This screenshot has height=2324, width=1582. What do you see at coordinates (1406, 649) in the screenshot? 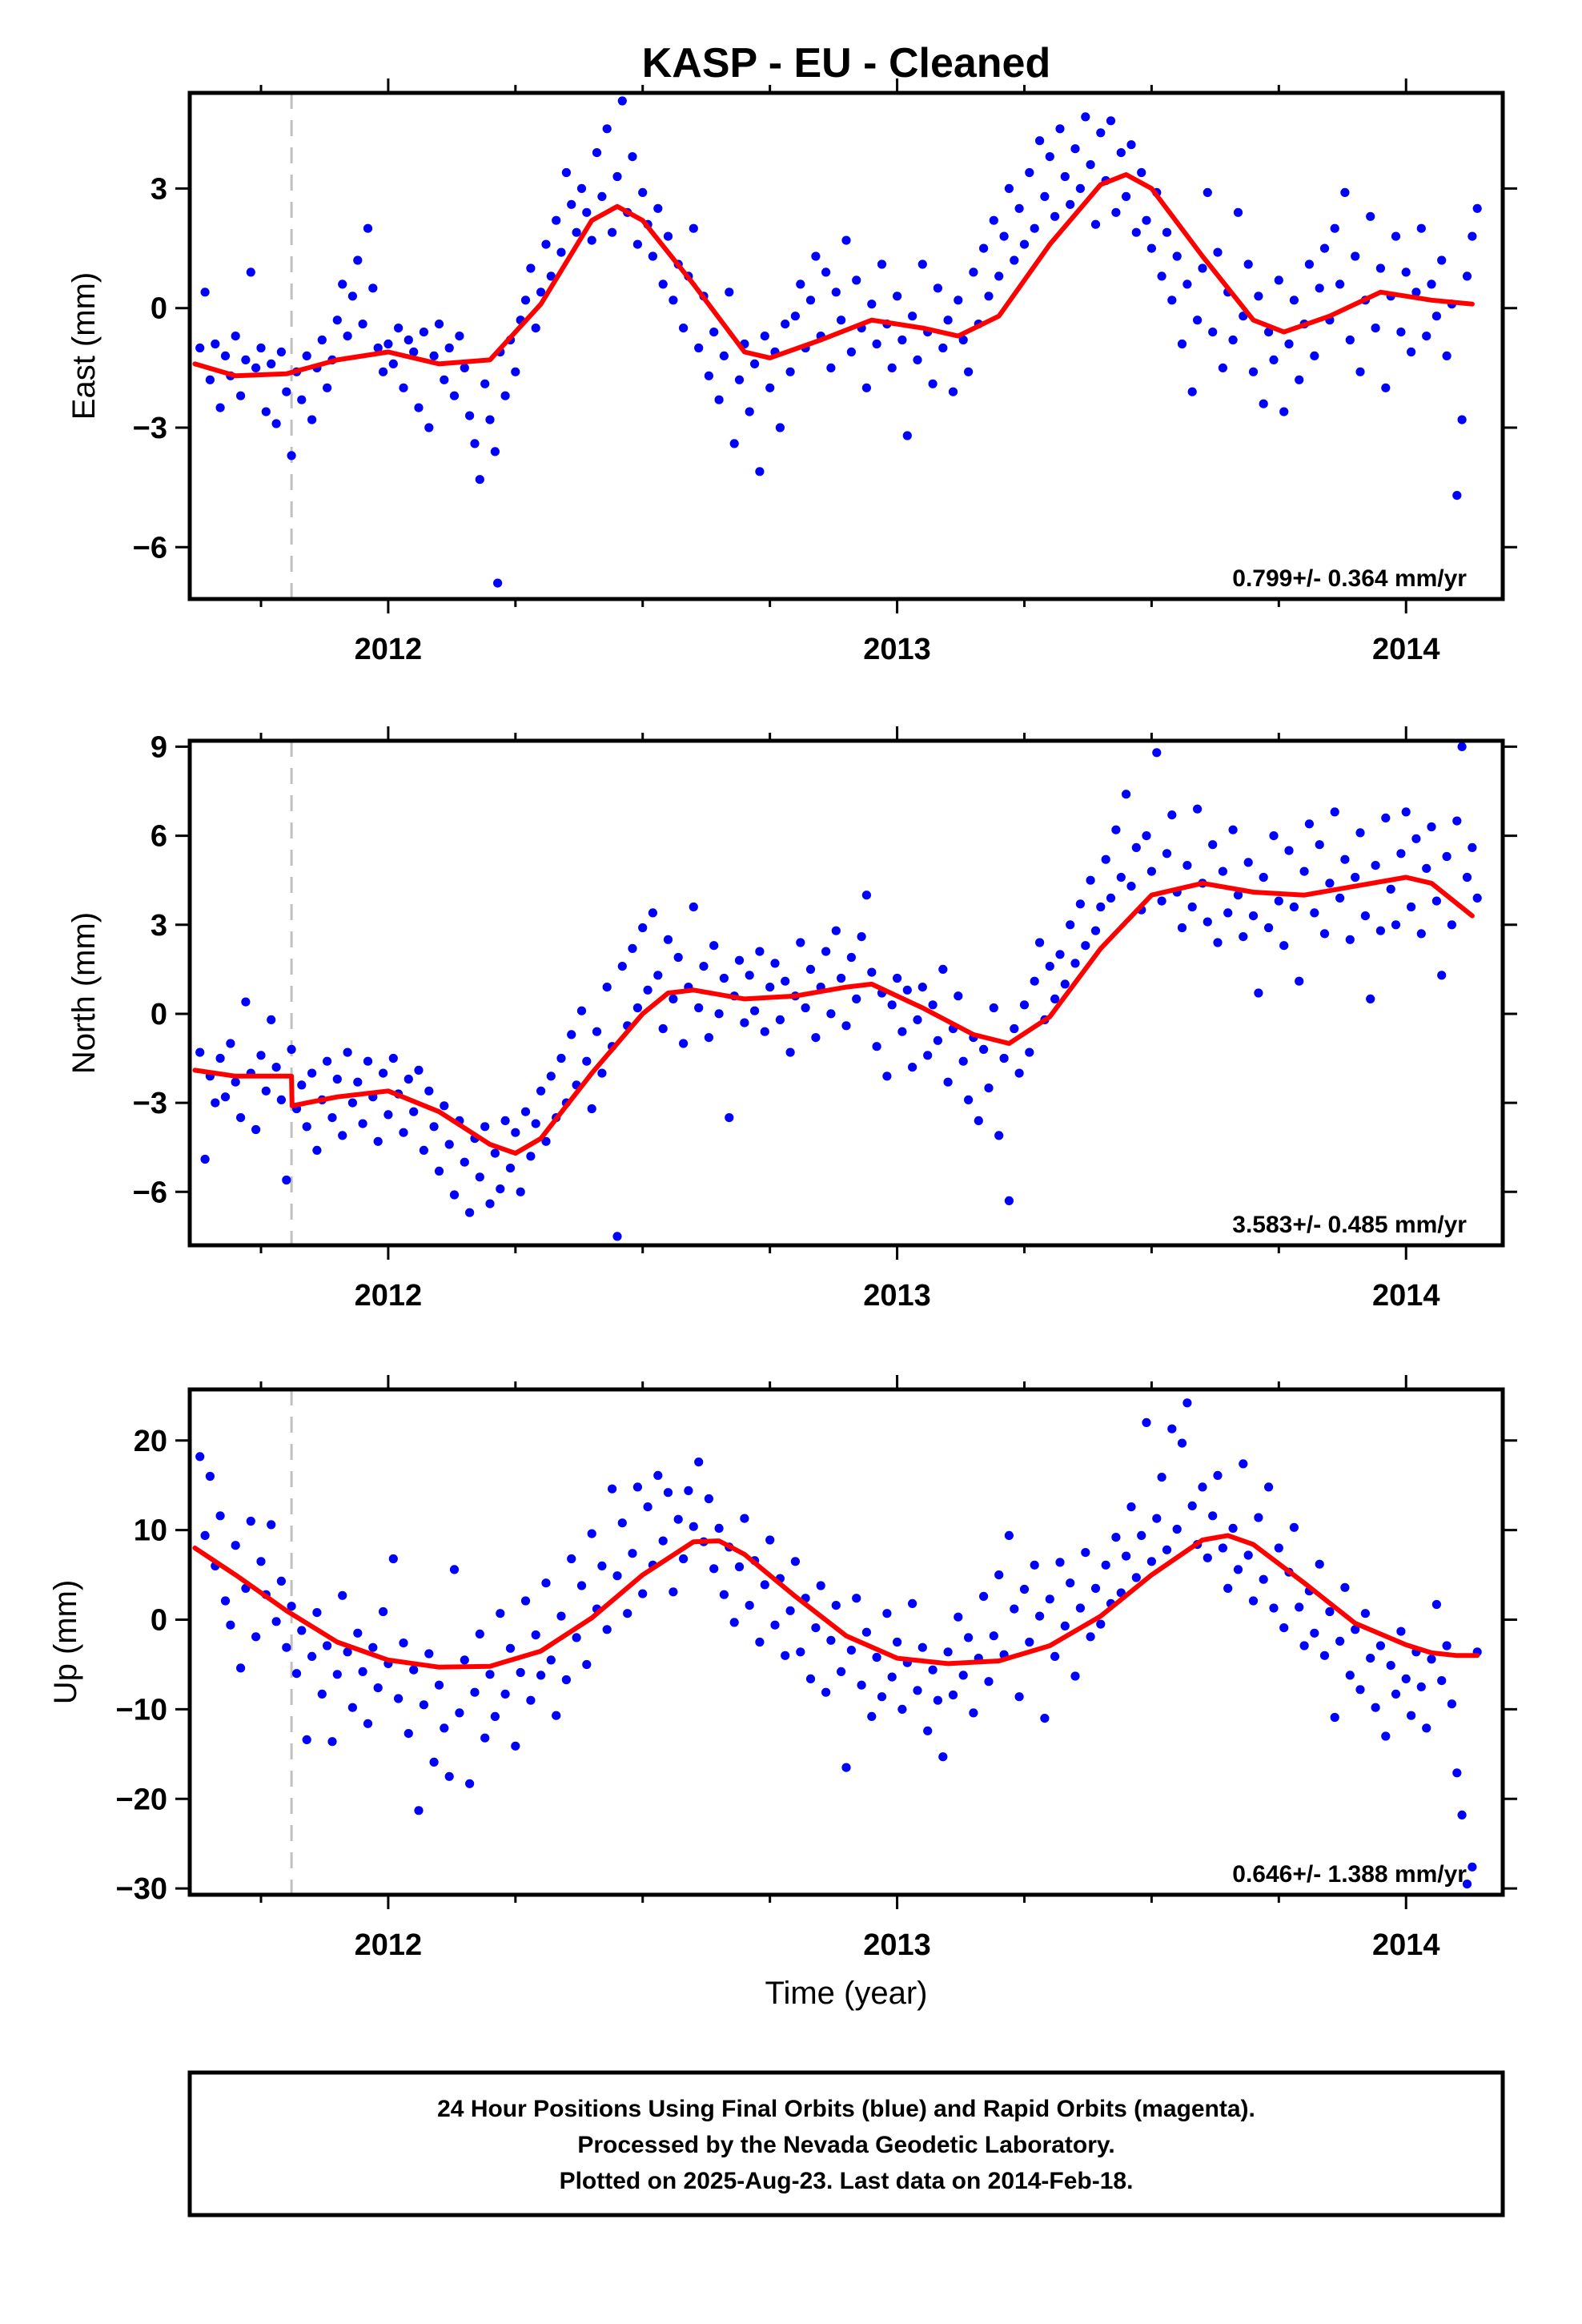
I see `x-tick-label: 2014` at bounding box center [1406, 649].